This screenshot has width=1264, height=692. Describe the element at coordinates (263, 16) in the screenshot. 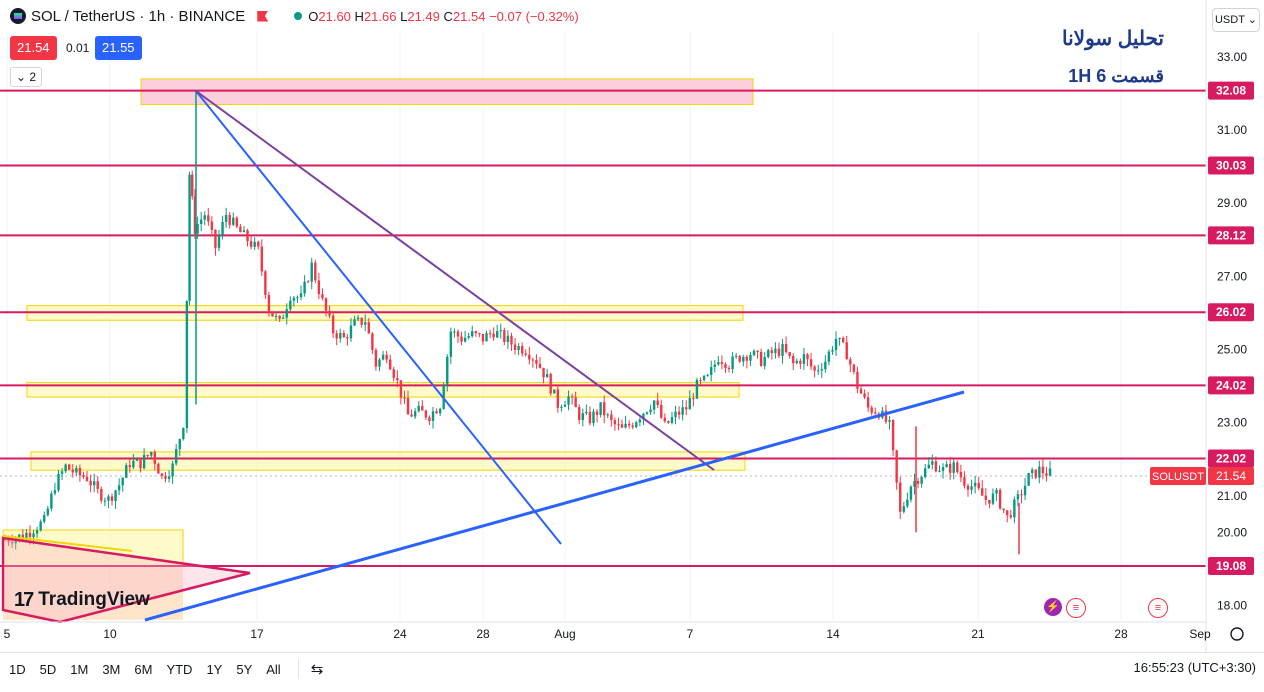

I see `flag-icon` at that location.